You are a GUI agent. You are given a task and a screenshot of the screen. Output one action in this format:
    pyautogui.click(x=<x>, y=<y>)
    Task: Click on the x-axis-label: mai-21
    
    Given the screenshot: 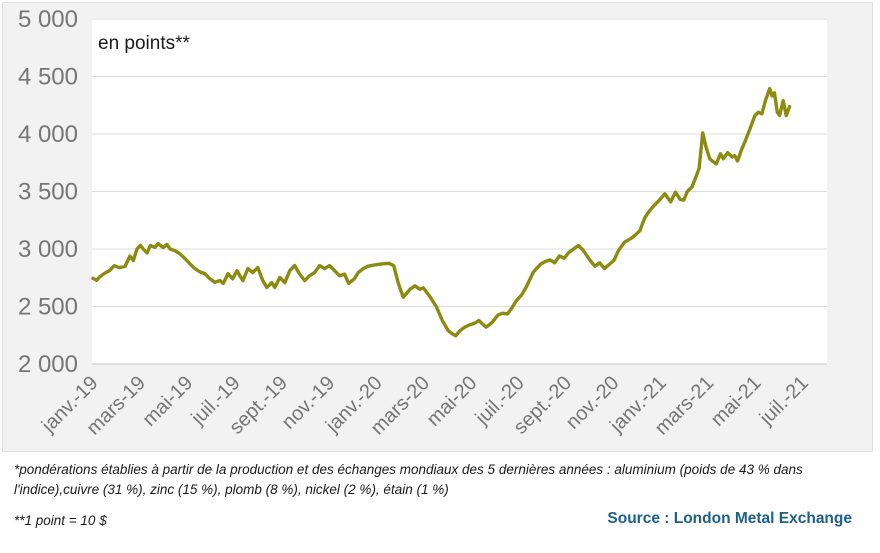 What is the action you would take?
    pyautogui.click(x=736, y=401)
    